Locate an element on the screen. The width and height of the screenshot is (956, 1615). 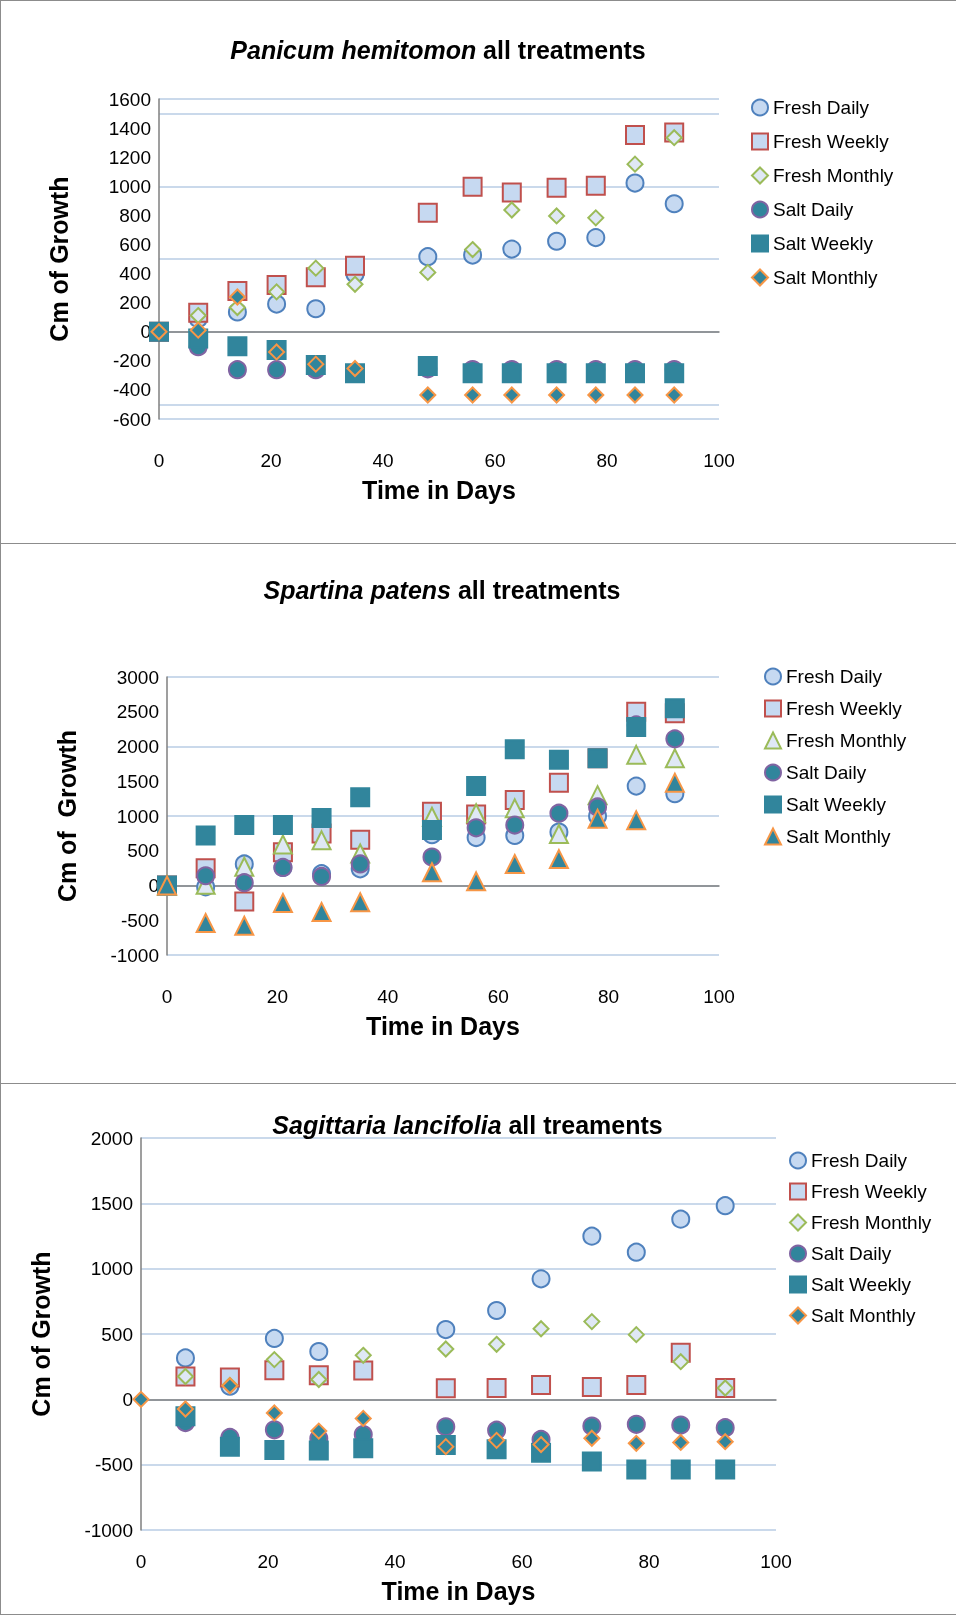
y-tick-label: 3000 is located at coordinates (137, 677).